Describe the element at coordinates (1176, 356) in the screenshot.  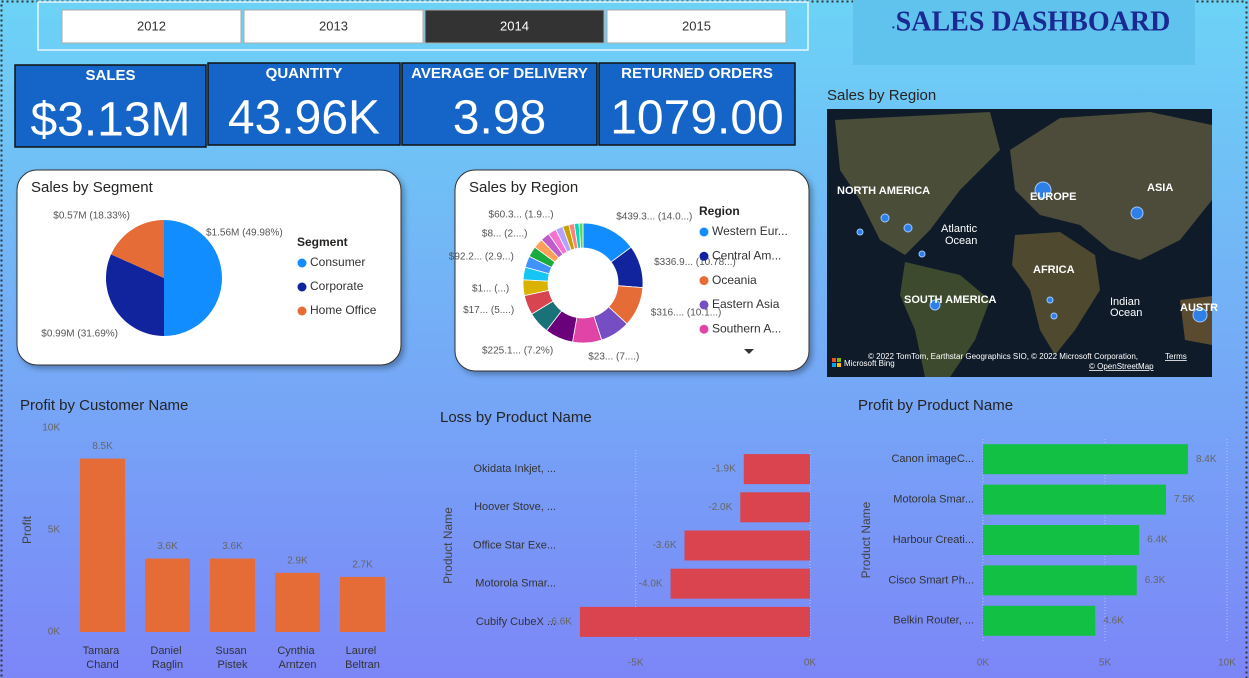
I see `map-terms: Terms` at that location.